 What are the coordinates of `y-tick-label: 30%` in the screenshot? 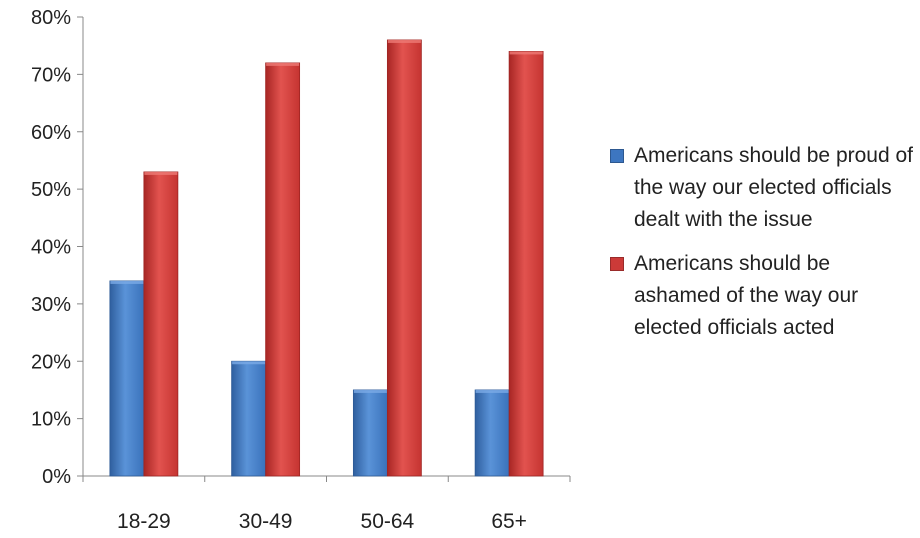 It's located at (51, 305).